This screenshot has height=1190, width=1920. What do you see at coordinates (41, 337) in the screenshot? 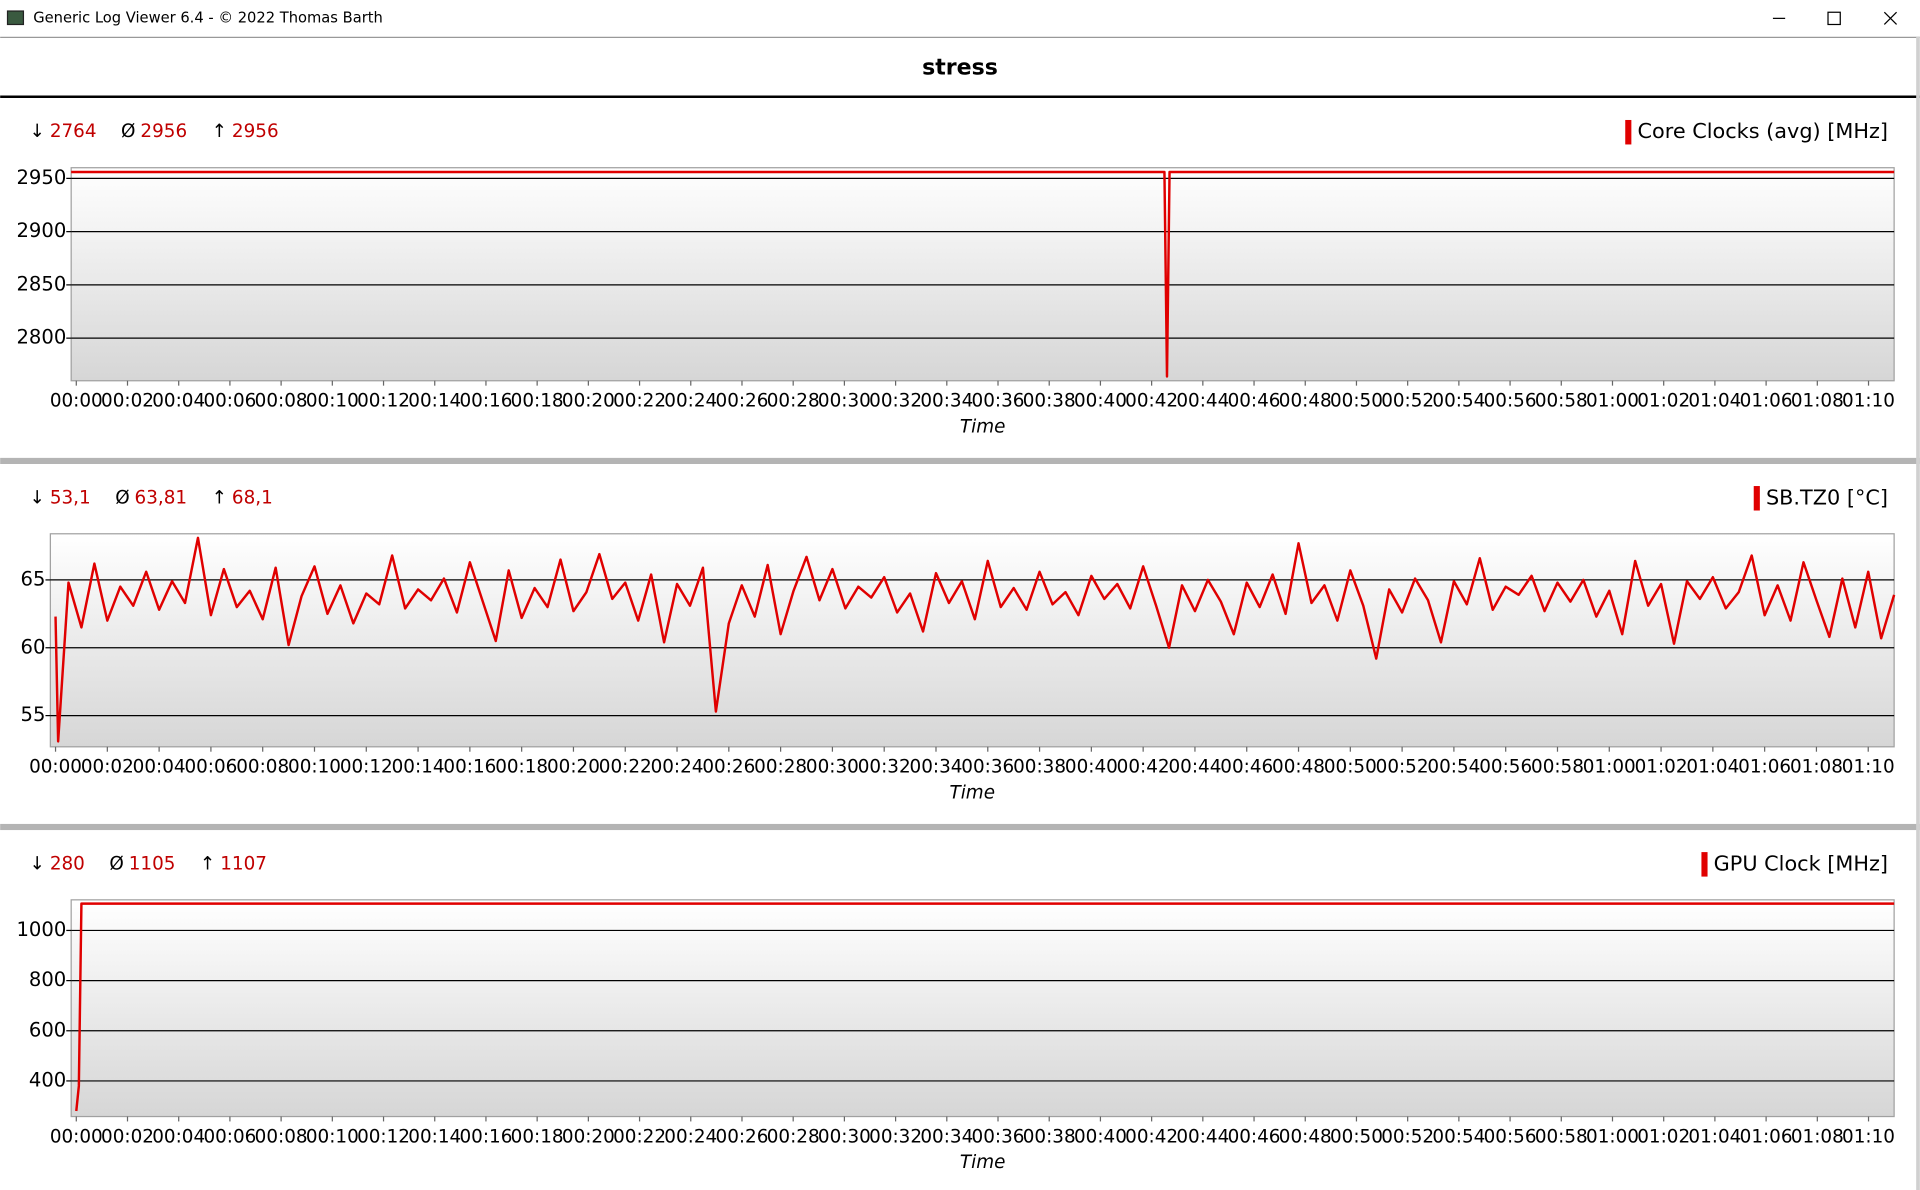
I see `y-tick-label: 2800` at bounding box center [41, 337].